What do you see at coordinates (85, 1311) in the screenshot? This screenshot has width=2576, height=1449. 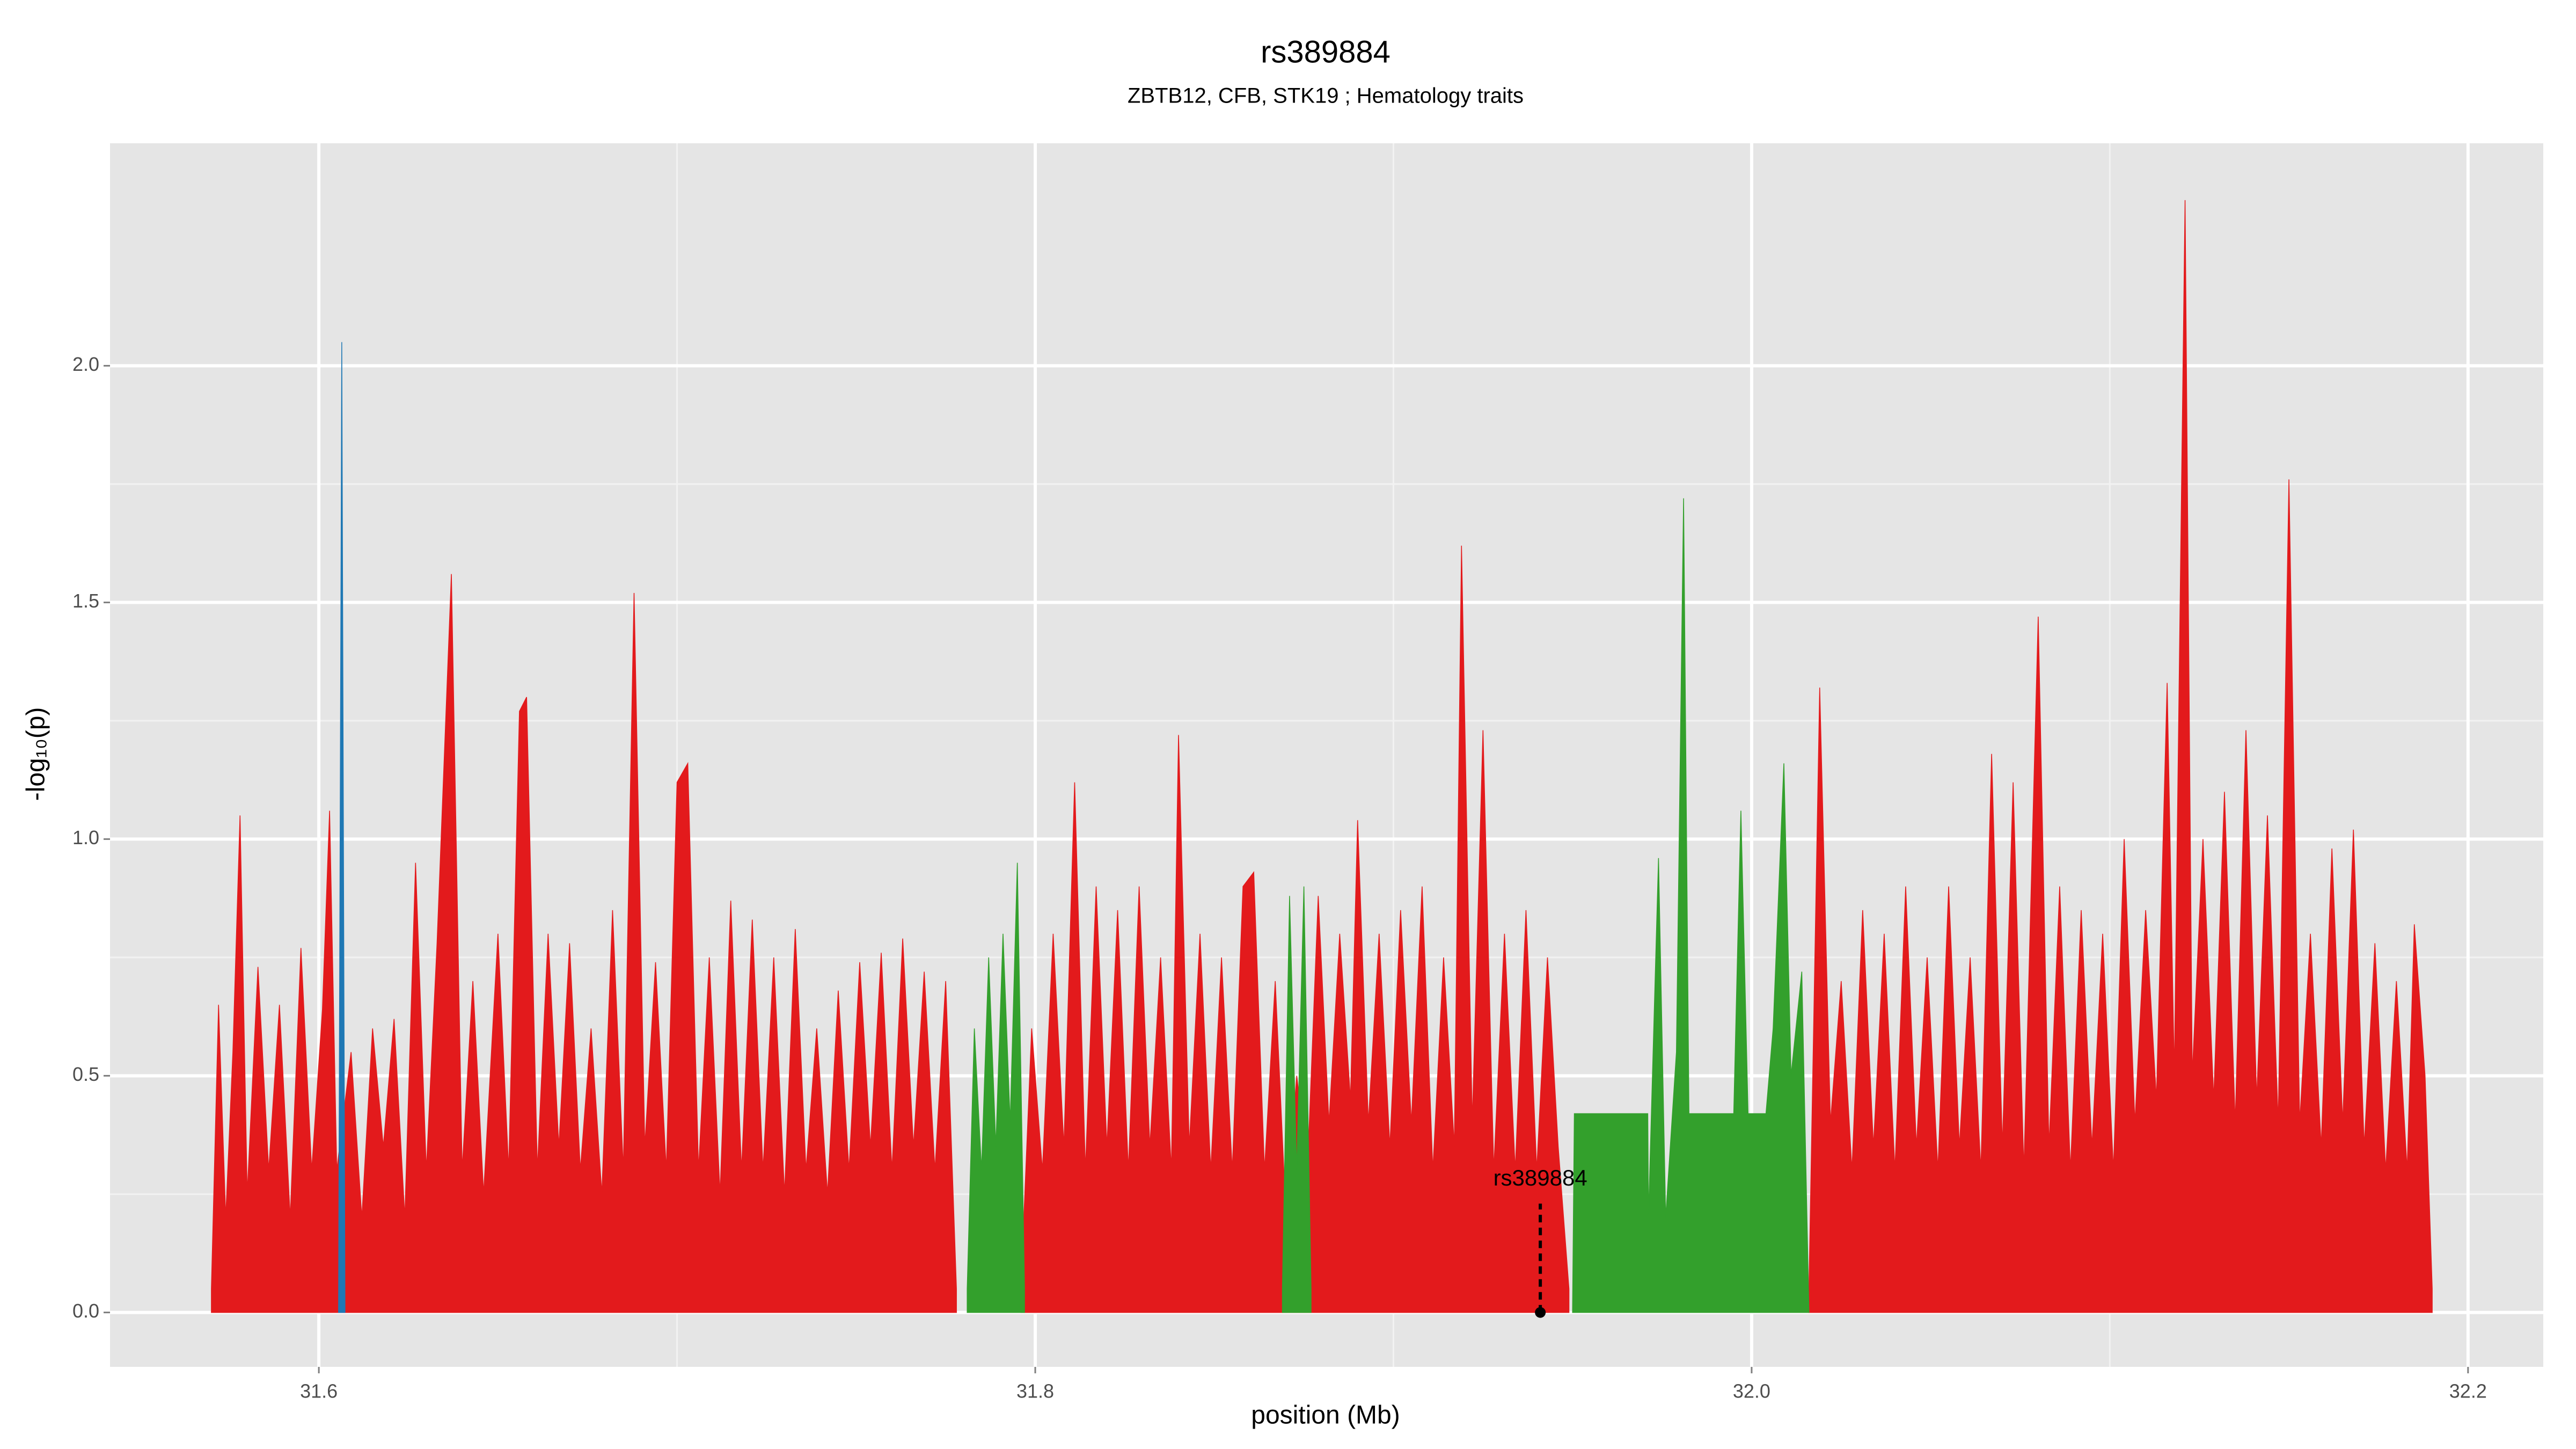 I see `y-tick-label: 0.0` at bounding box center [85, 1311].